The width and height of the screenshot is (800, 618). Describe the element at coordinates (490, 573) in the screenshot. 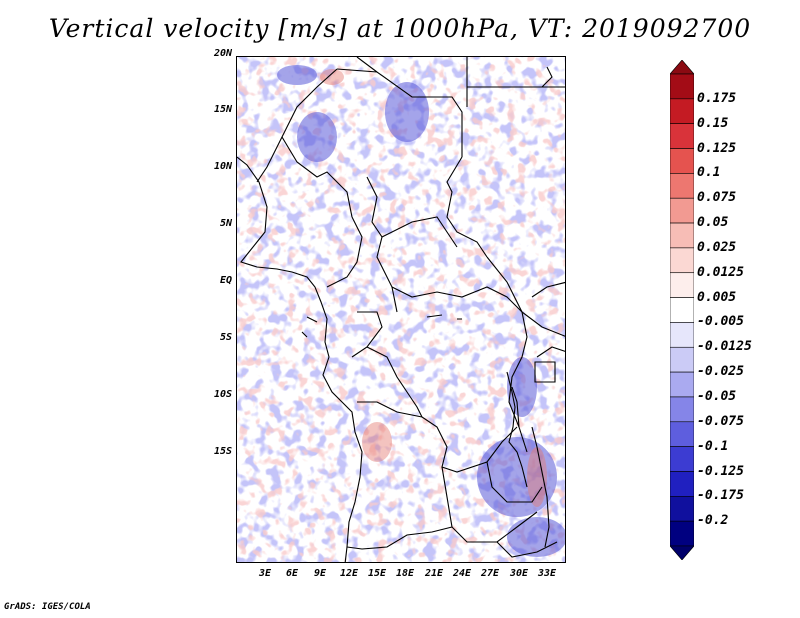

I see `lon-label-27e: 27E` at that location.